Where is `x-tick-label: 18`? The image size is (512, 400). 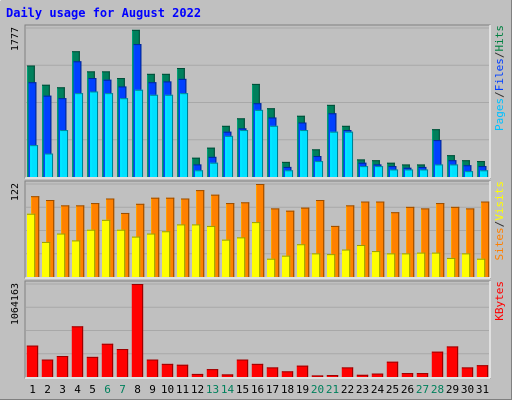 x-tick-label: 18 is located at coordinates (287, 389).